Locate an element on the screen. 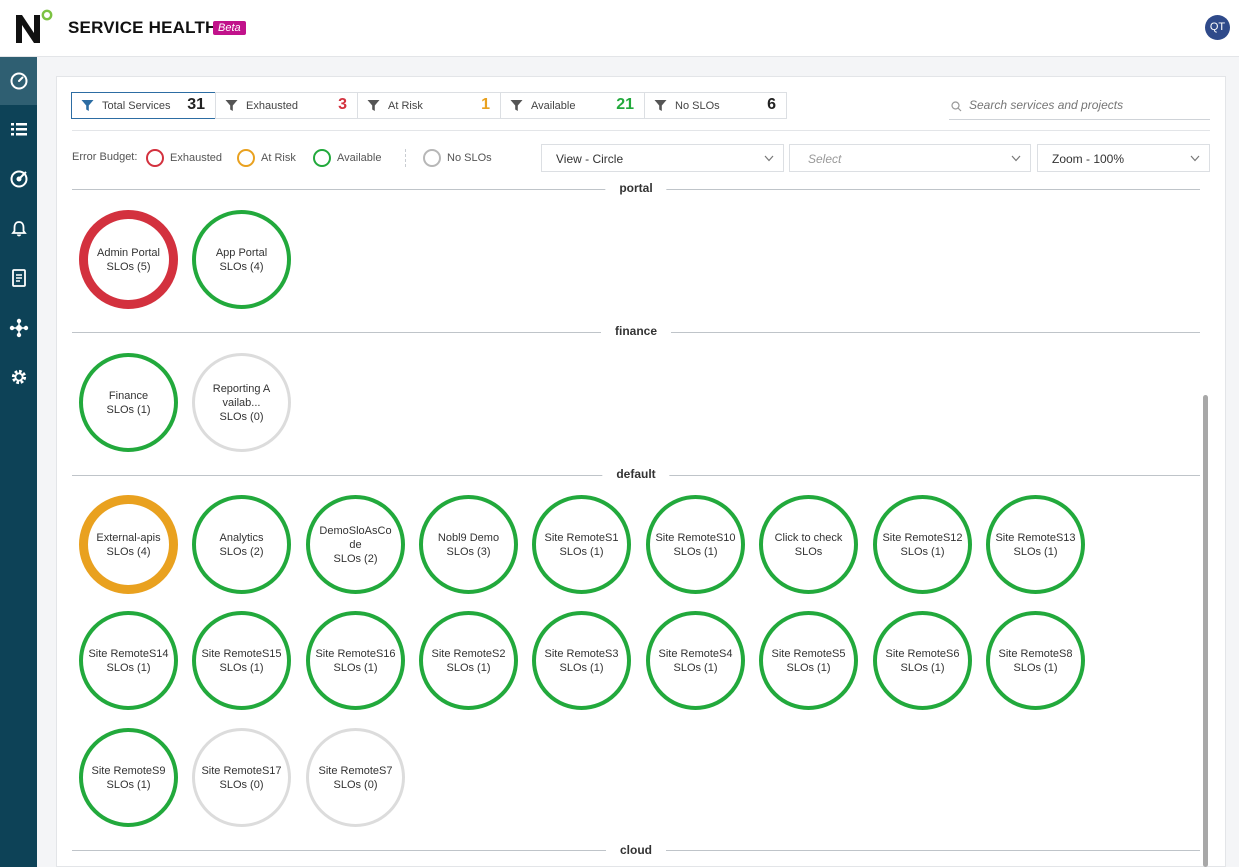 This screenshot has width=1239, height=867. filter-total-services: Total Services 31 is located at coordinates (143, 105).